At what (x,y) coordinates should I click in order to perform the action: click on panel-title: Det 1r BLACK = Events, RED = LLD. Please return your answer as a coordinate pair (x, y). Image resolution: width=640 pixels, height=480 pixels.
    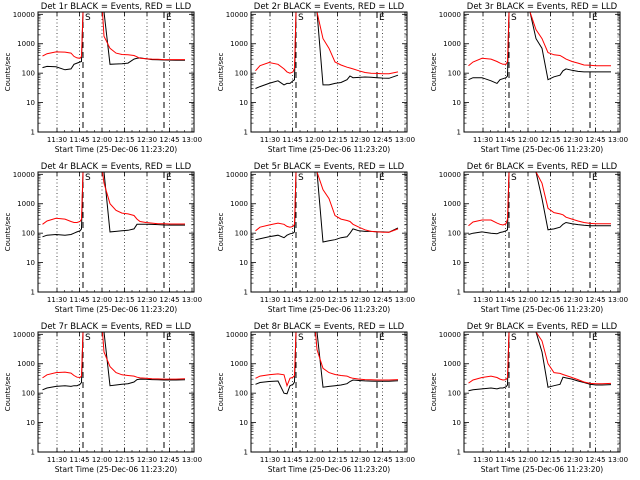
    Looking at the image, I should click on (116, 7).